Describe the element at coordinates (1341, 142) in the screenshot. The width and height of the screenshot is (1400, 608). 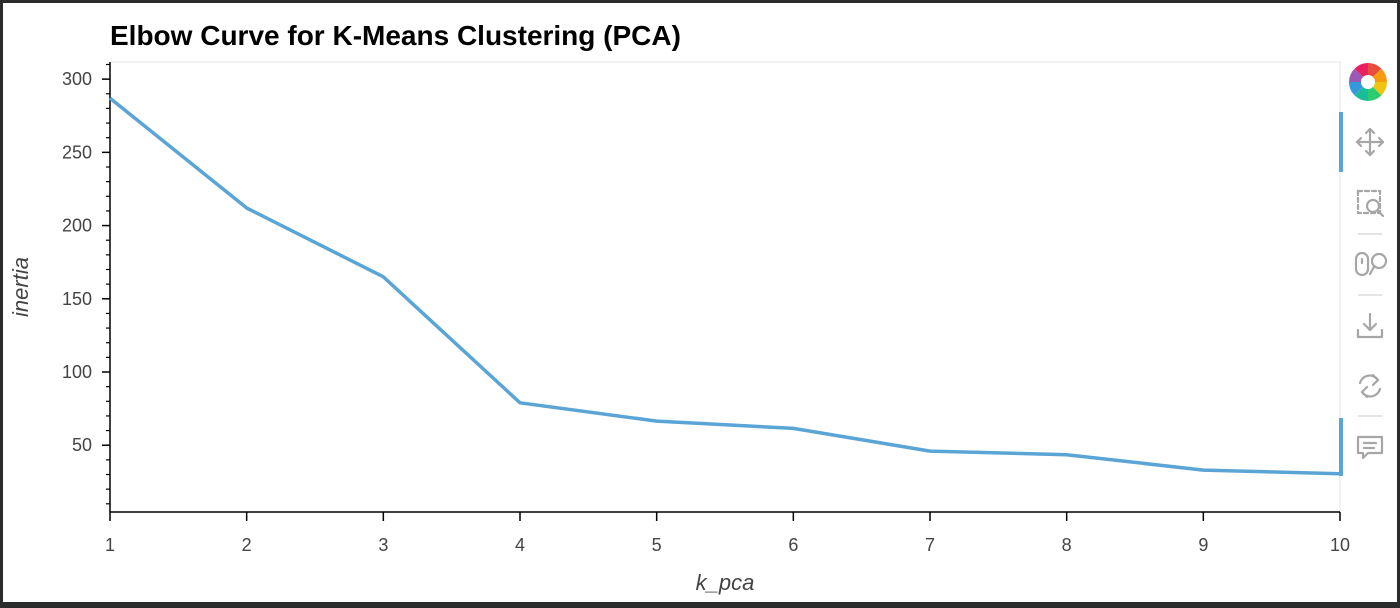
I see `pan-active-indicator` at that location.